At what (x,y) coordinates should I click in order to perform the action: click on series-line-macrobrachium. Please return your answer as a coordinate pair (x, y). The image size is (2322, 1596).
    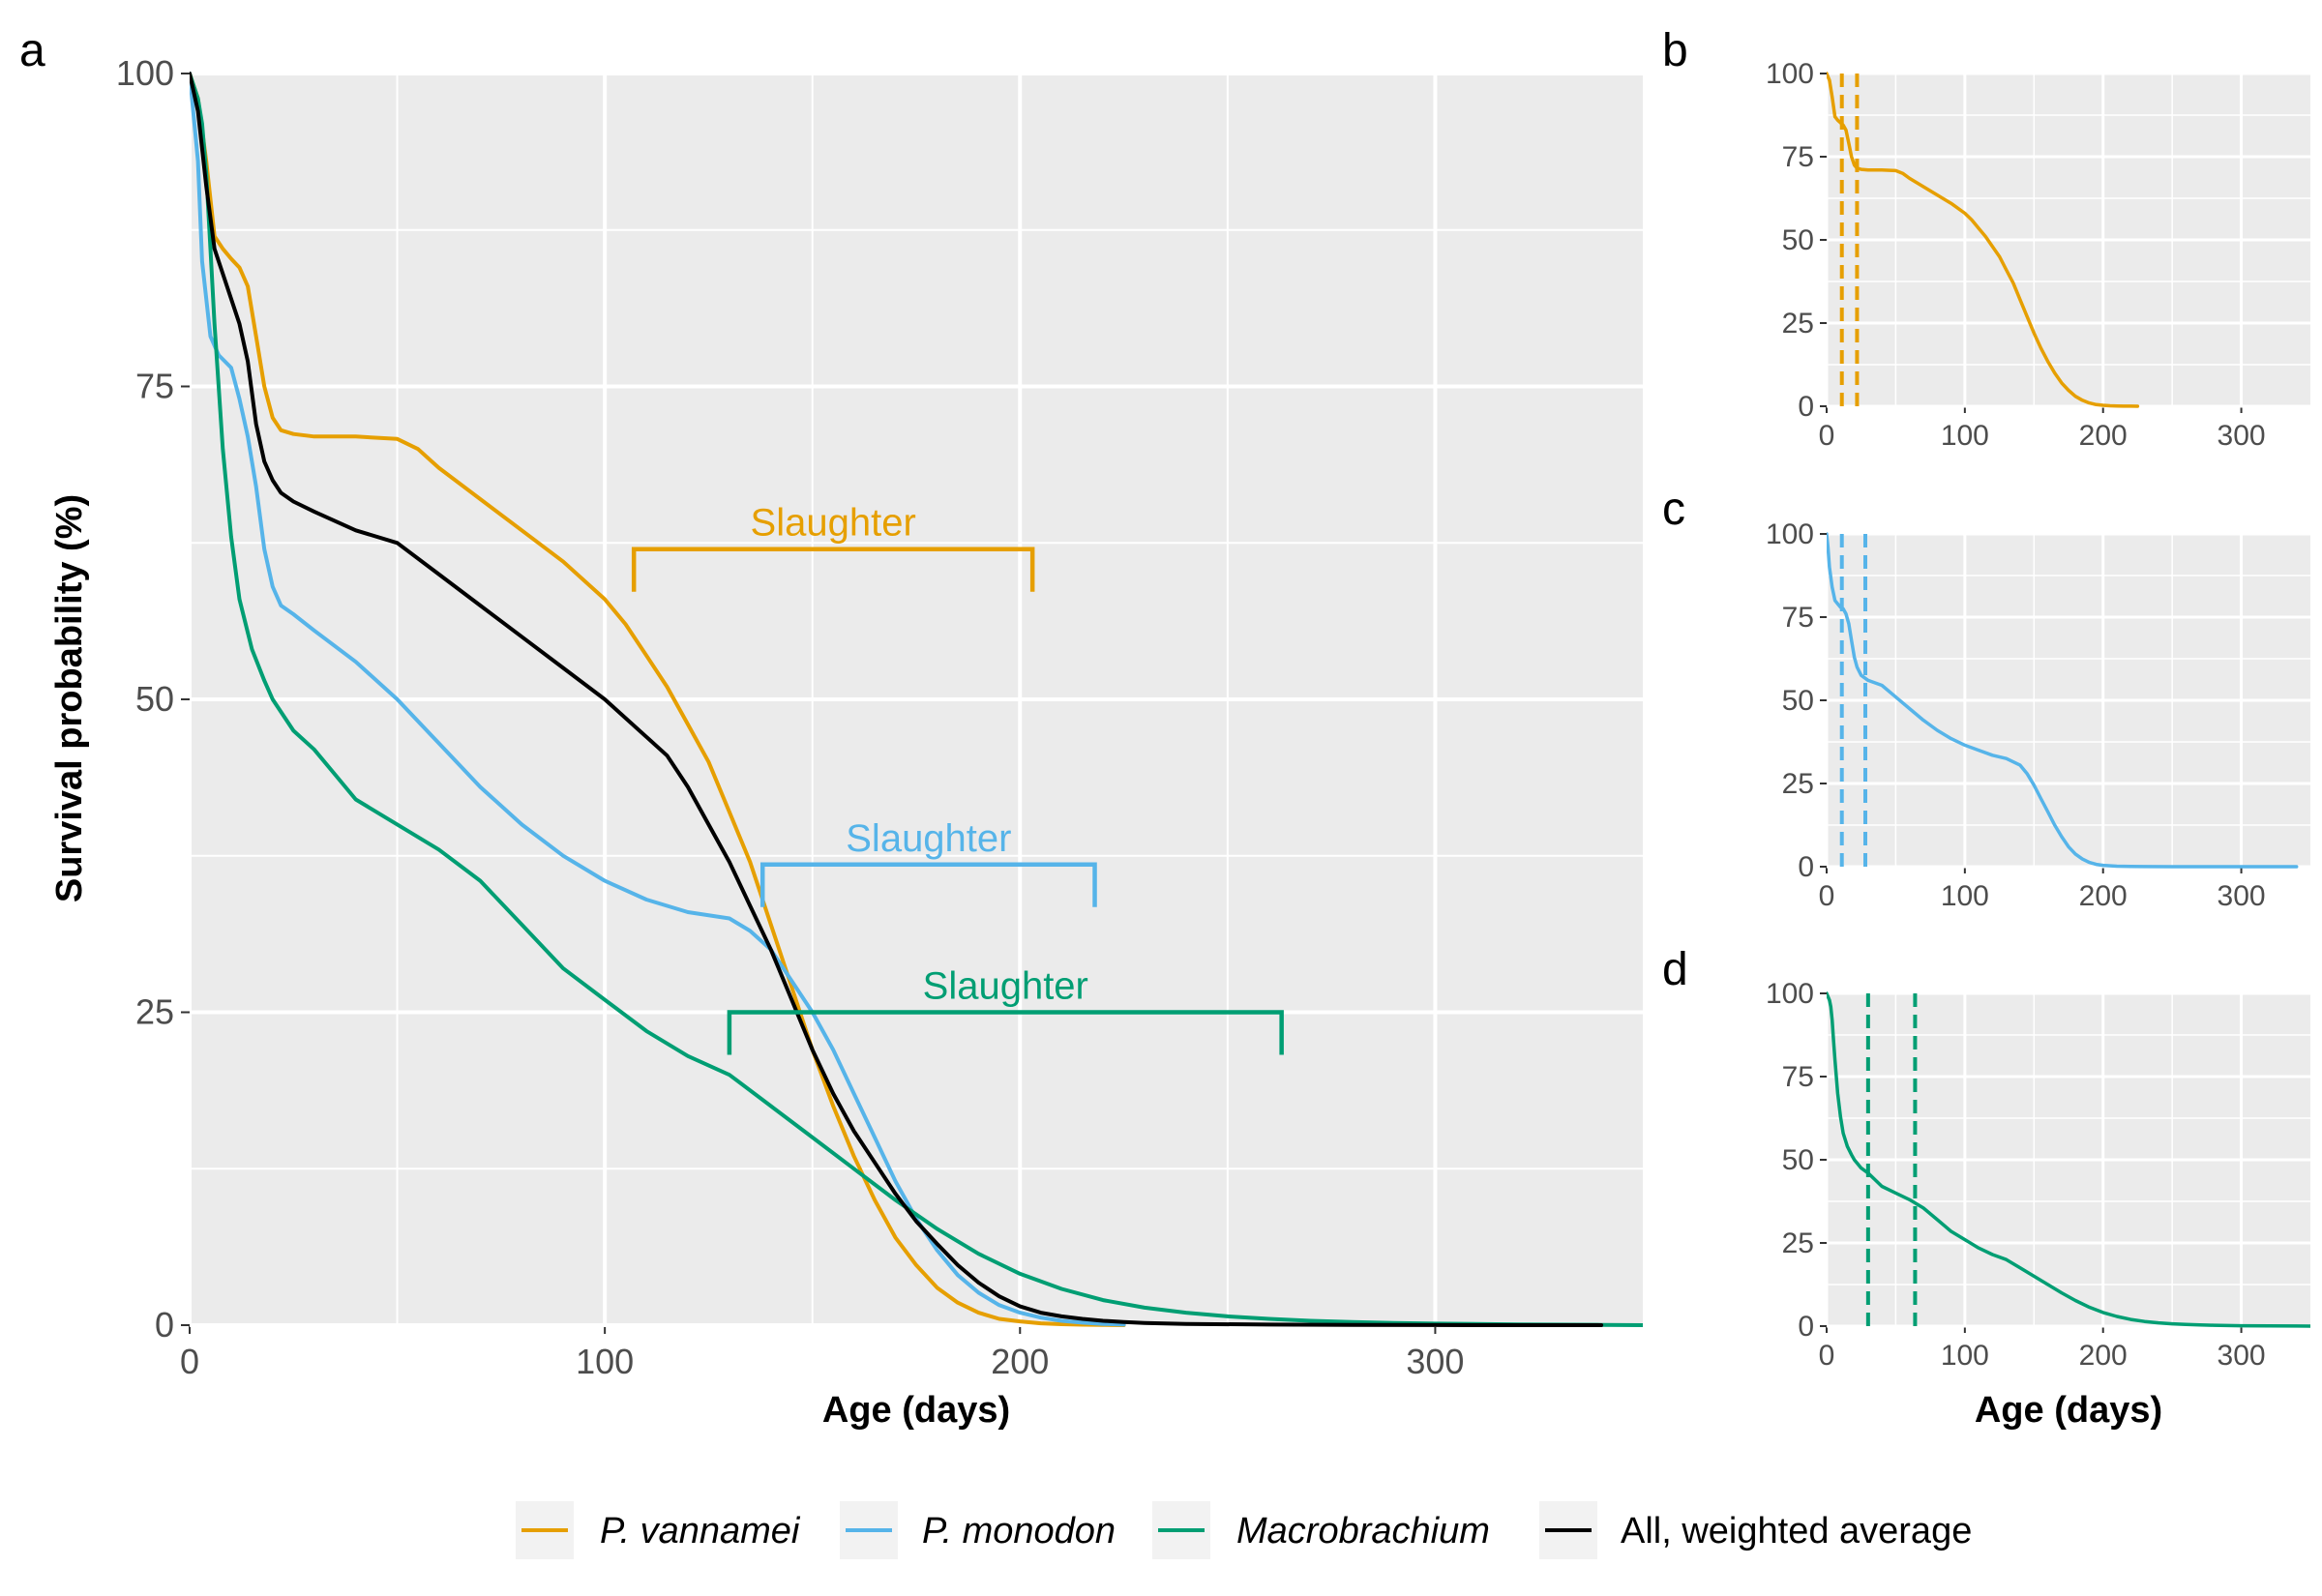
    Looking at the image, I should click on (2068, 1159).